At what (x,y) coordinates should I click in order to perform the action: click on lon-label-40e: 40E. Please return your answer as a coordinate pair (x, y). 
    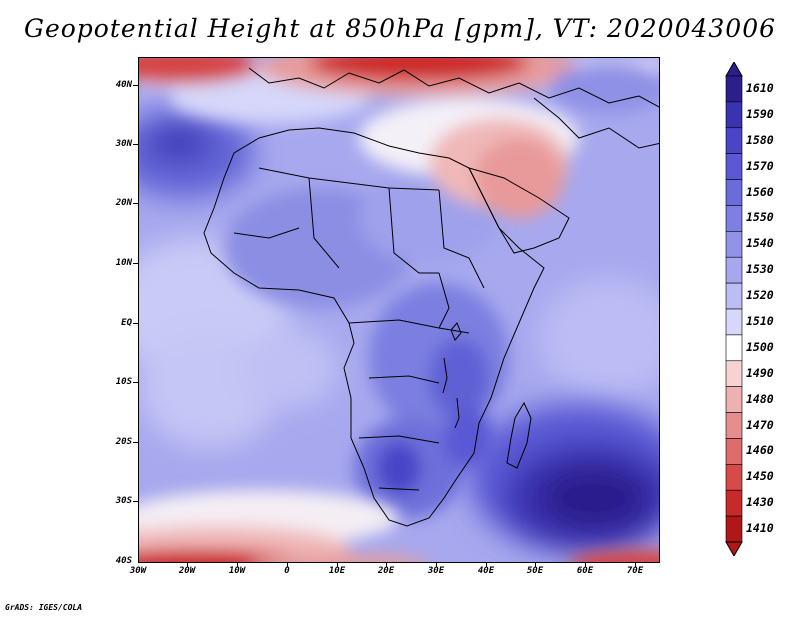
    Looking at the image, I should click on (486, 571).